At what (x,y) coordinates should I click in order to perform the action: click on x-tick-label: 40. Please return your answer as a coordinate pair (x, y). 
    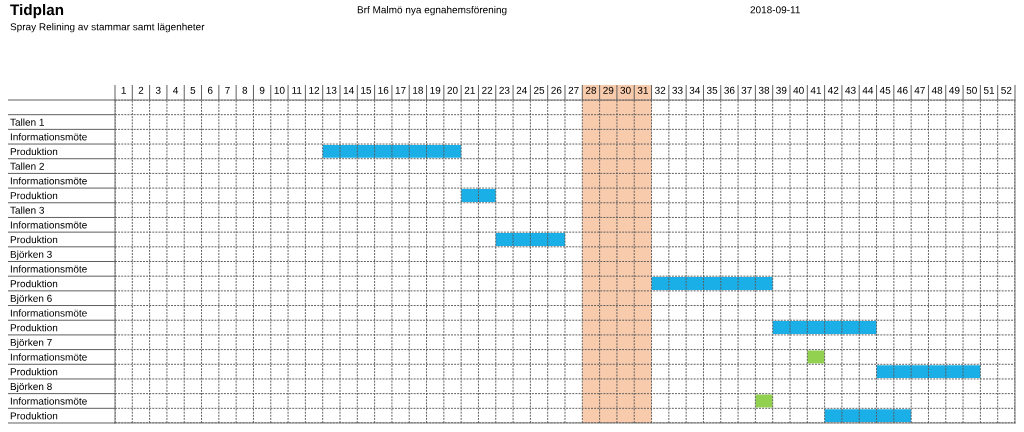
    Looking at the image, I should click on (798, 90).